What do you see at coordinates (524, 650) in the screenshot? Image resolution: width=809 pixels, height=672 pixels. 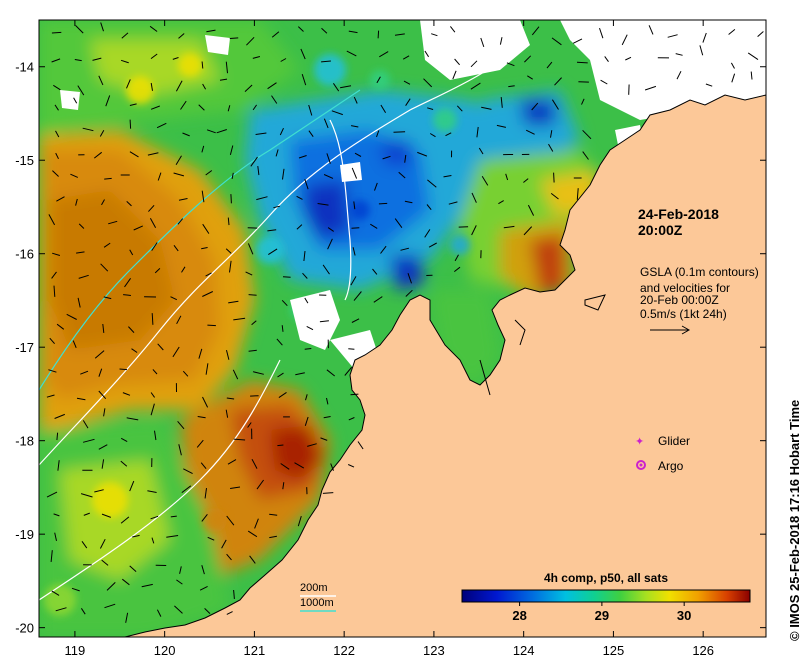 I see `lon-tick-label: 124` at bounding box center [524, 650].